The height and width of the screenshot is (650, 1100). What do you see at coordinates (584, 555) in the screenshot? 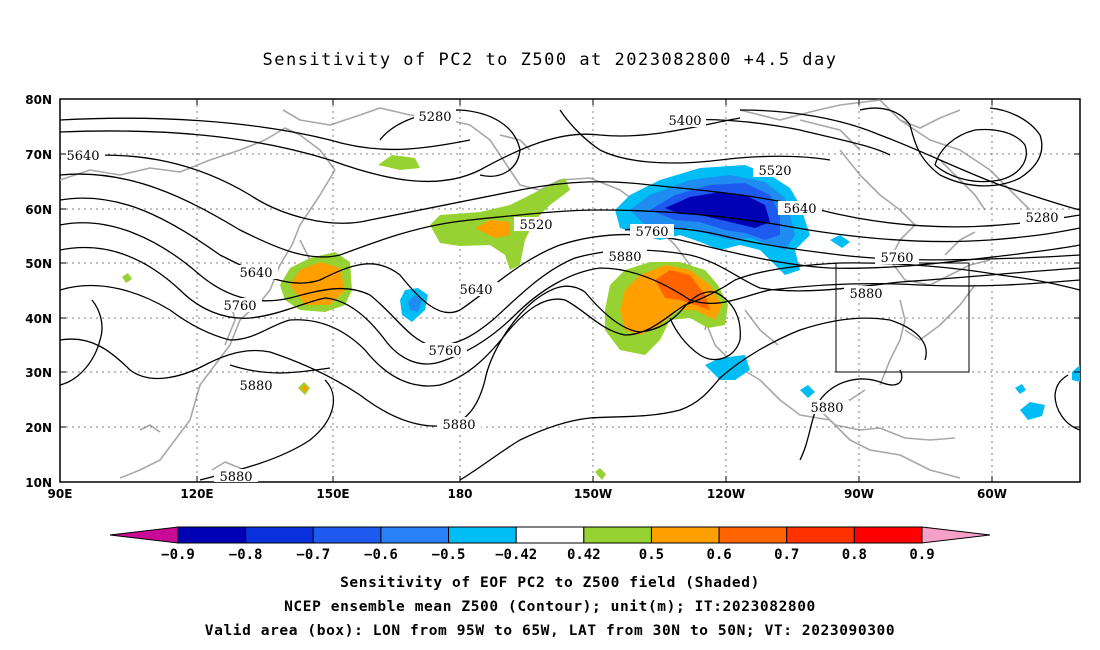
I see `colorbar-label: 0.42` at bounding box center [584, 555].